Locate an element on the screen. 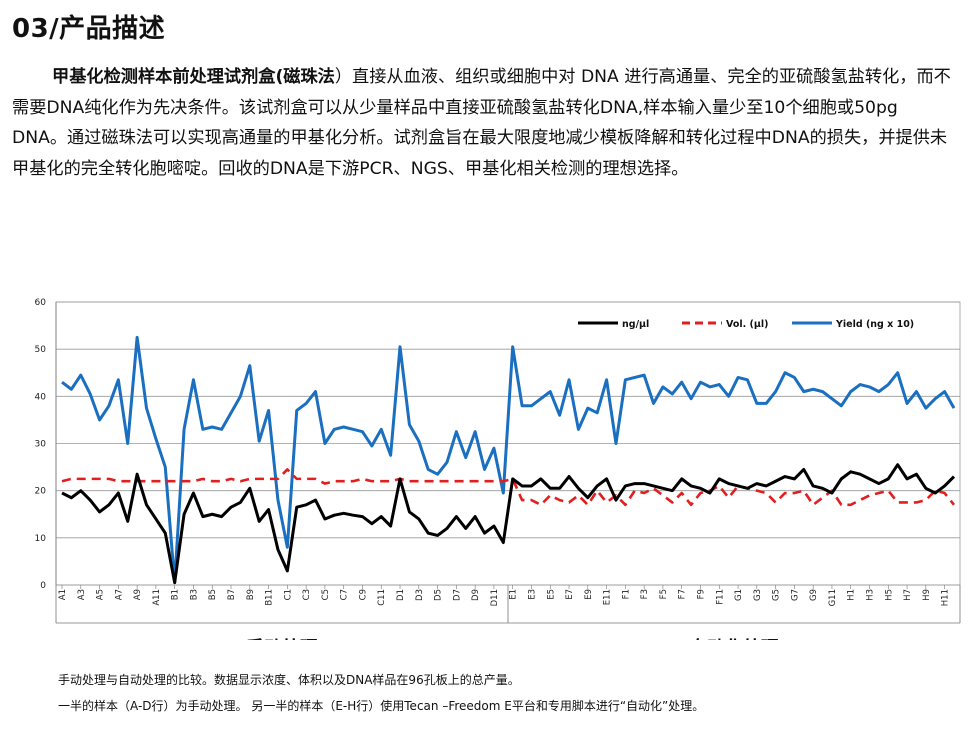 This screenshot has width=975, height=730. y-tick-label: 0 is located at coordinates (43, 586).